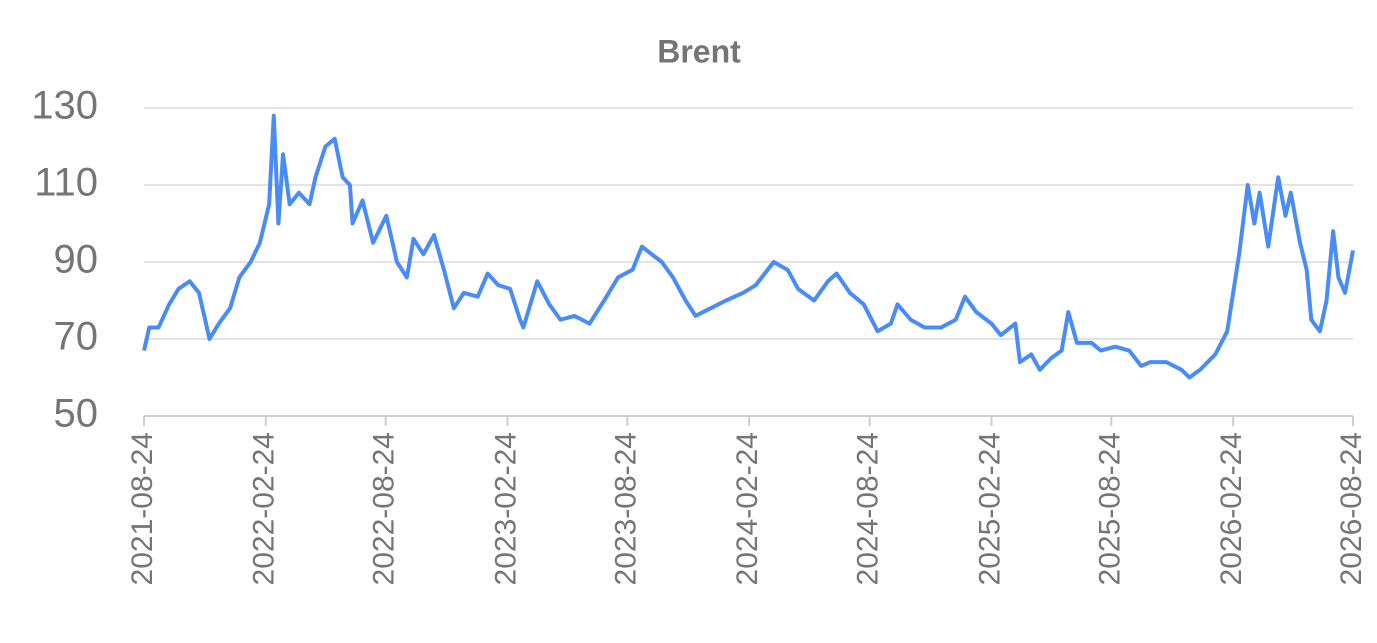 This screenshot has height=643, width=1377. I want to click on x-tick-label: 2023-02-24, so click(505, 508).